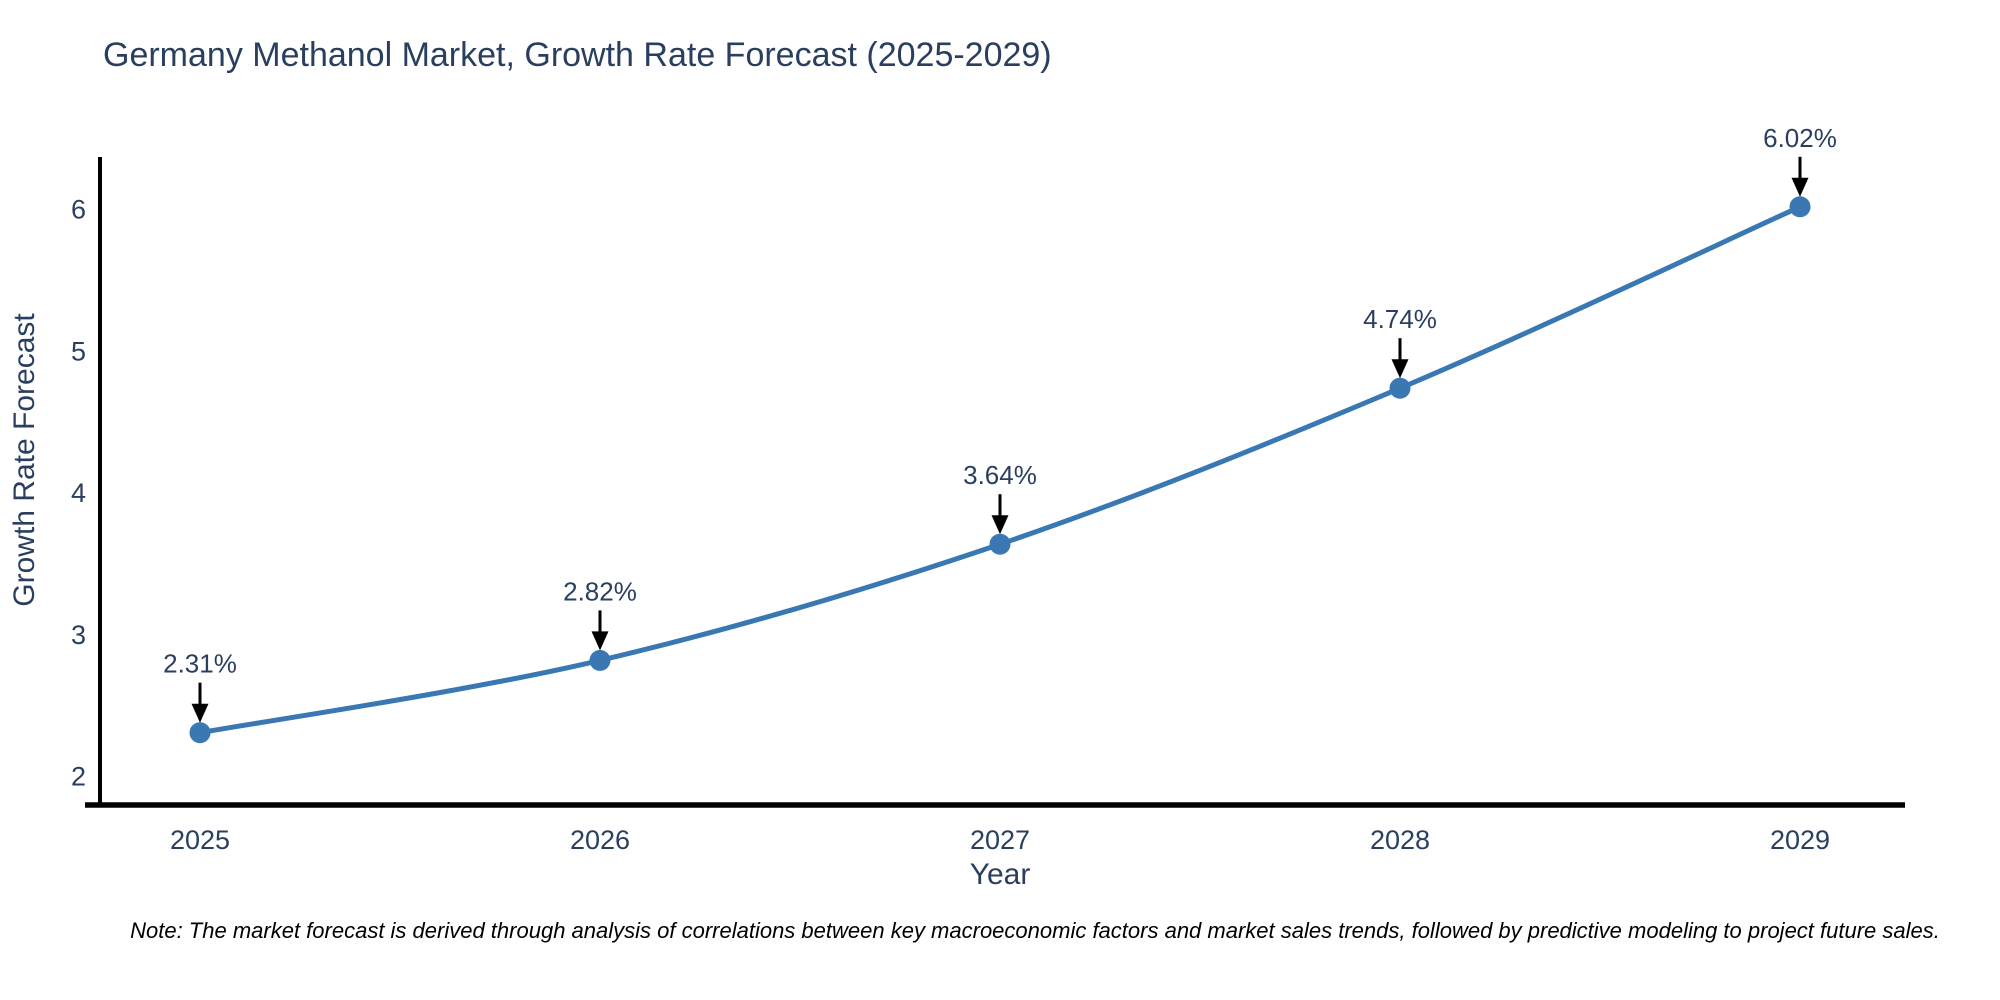  What do you see at coordinates (200, 664) in the screenshot?
I see `annotation-label-2025: 2.31%` at bounding box center [200, 664].